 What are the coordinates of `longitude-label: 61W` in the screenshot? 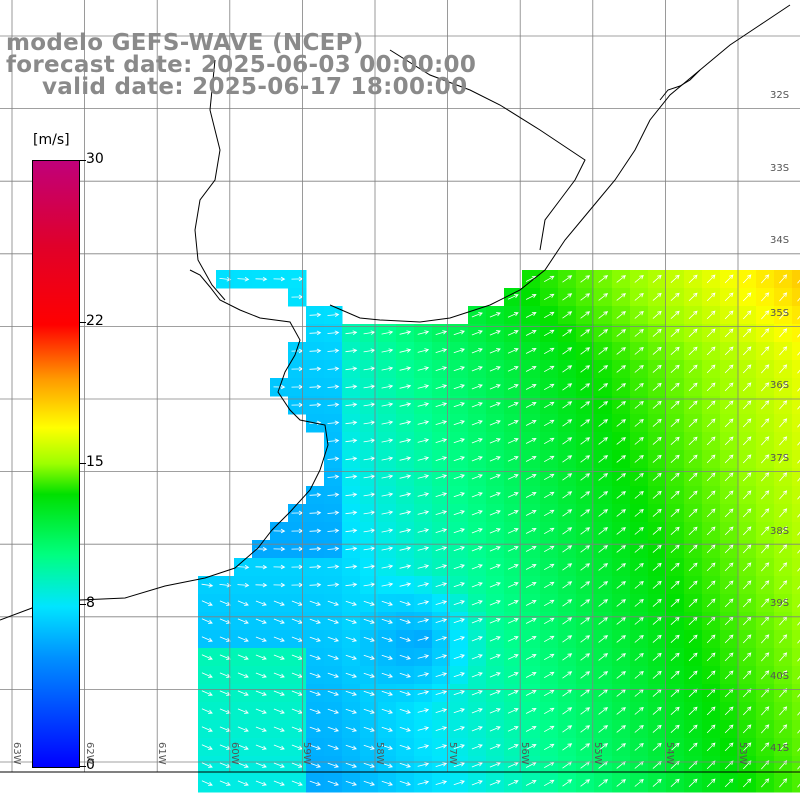 It's located at (162, 753).